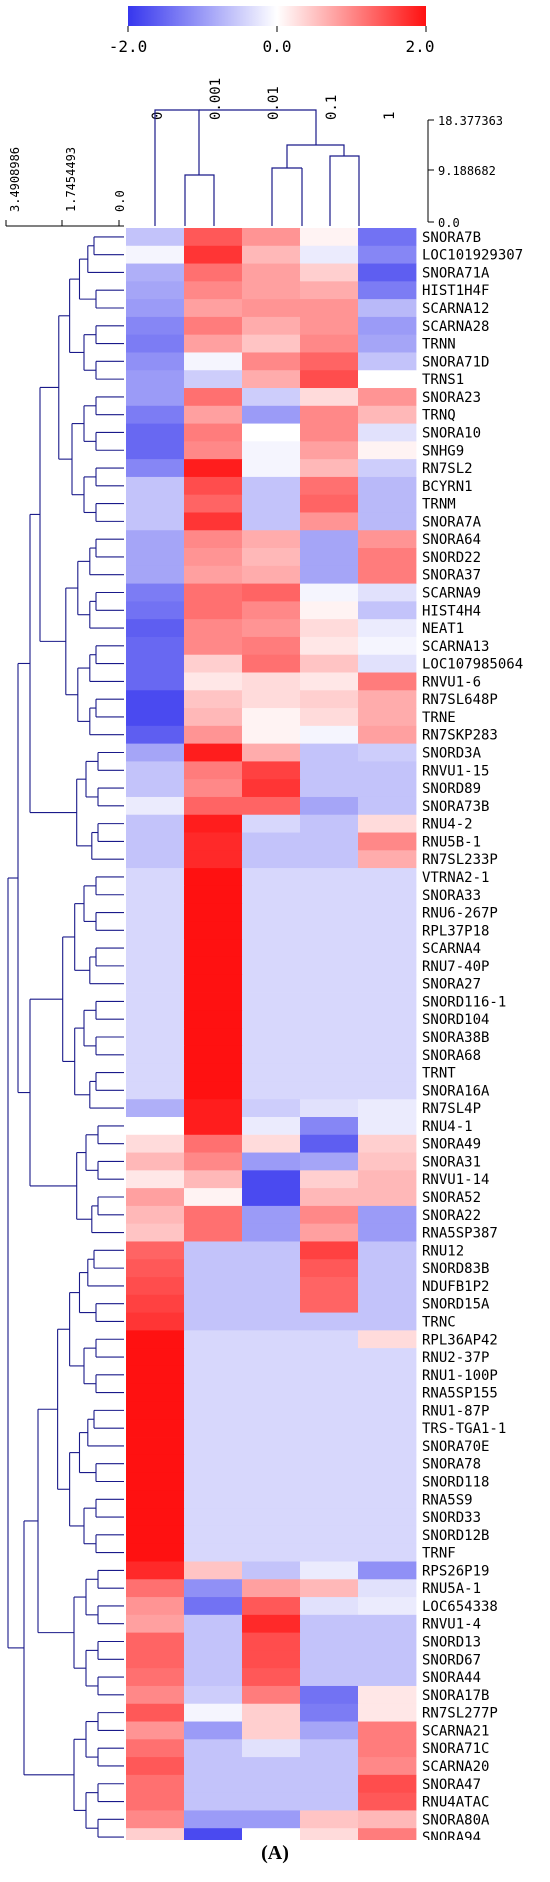 The height and width of the screenshot is (1882, 550). I want to click on row-label: SNHG9, so click(443, 451).